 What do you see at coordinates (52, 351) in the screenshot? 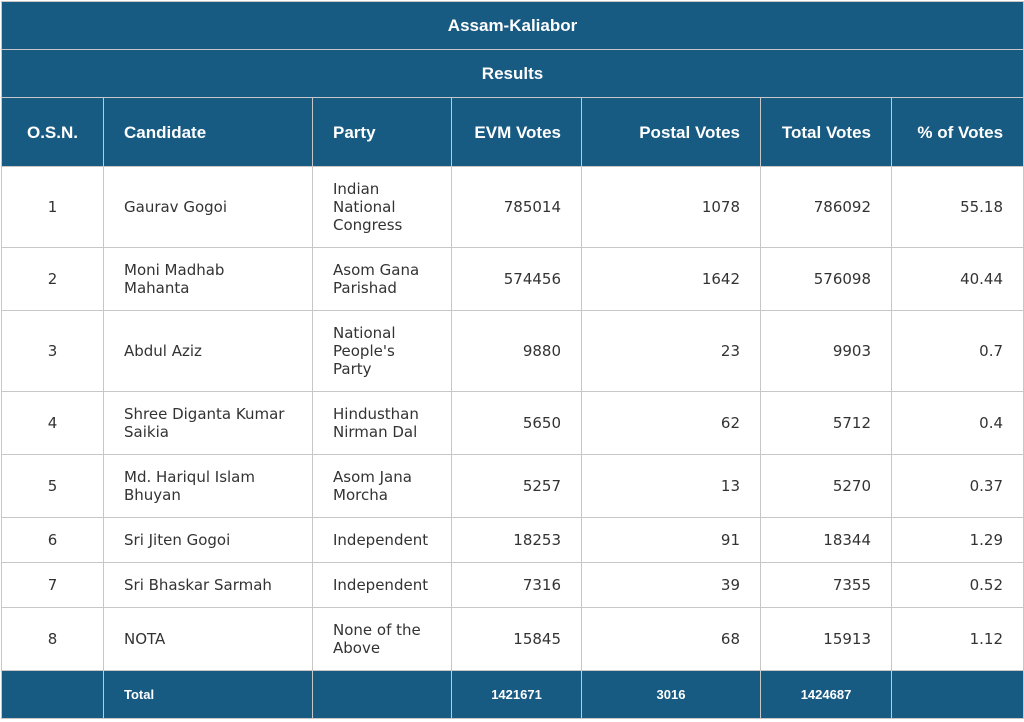
I see `cell-osn: 3` at bounding box center [52, 351].